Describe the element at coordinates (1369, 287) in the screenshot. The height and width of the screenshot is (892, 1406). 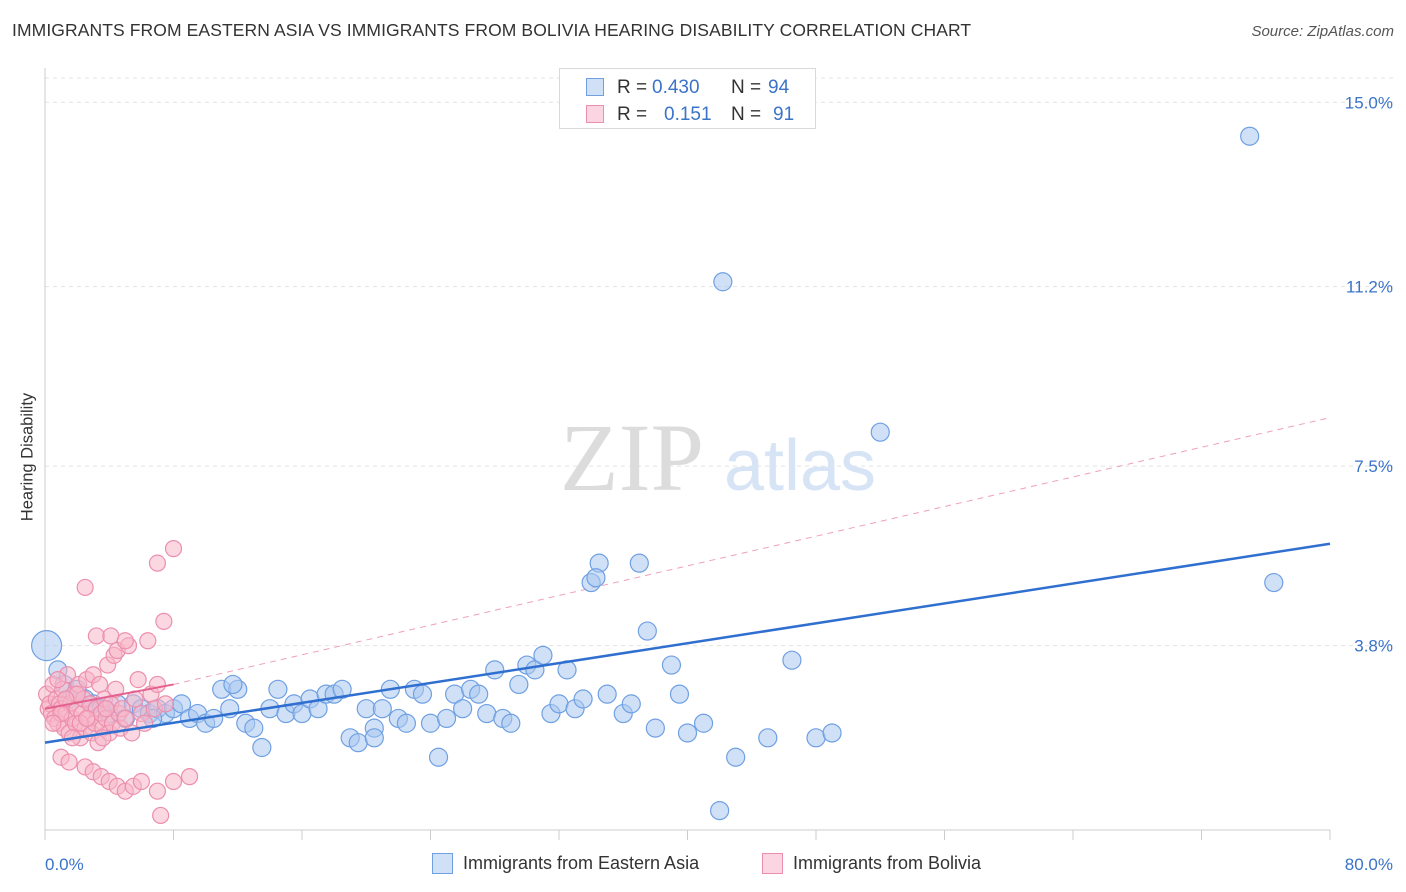
I see `y-tick-label: 11.2%` at that location.